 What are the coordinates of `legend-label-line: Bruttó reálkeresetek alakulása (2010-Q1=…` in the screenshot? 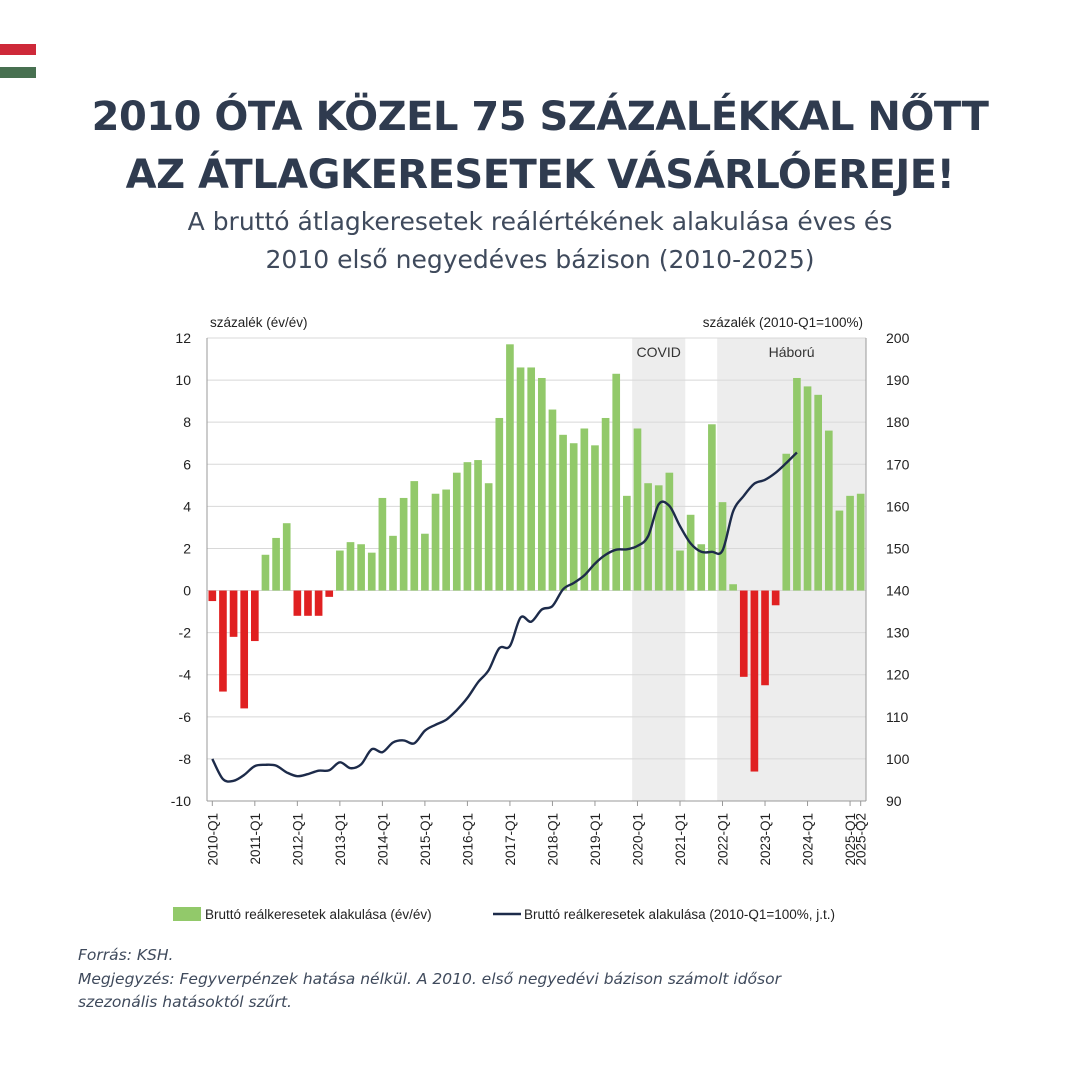 It's located at (679, 914).